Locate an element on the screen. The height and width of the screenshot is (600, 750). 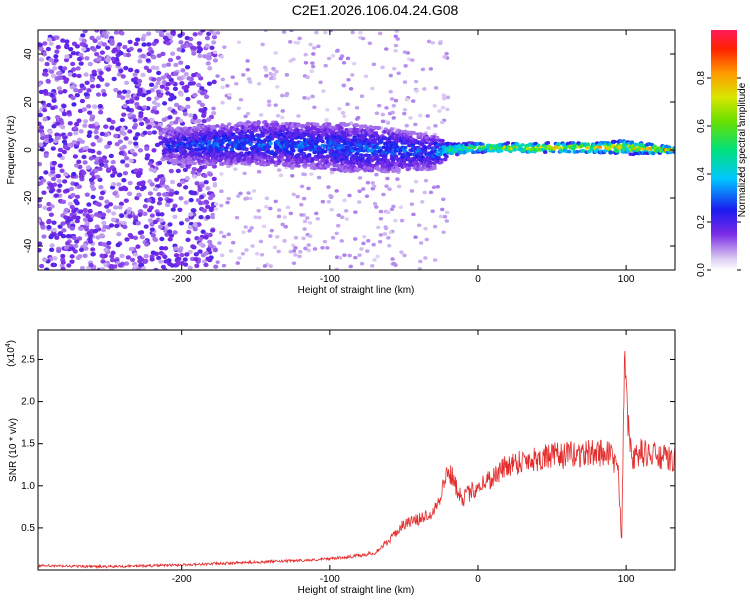
colorbar-tick-label: 0.0 is located at coordinates (701, 270).